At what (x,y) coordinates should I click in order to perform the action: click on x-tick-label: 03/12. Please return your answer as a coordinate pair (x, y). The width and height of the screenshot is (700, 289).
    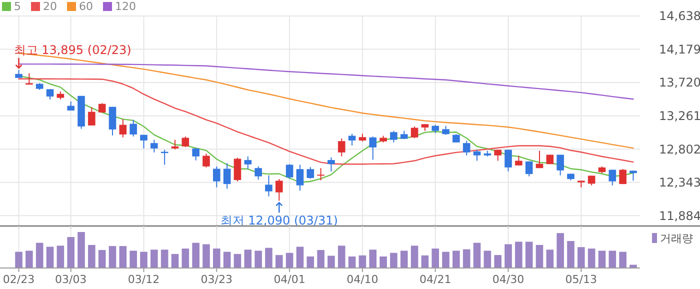
    Looking at the image, I should click on (144, 279).